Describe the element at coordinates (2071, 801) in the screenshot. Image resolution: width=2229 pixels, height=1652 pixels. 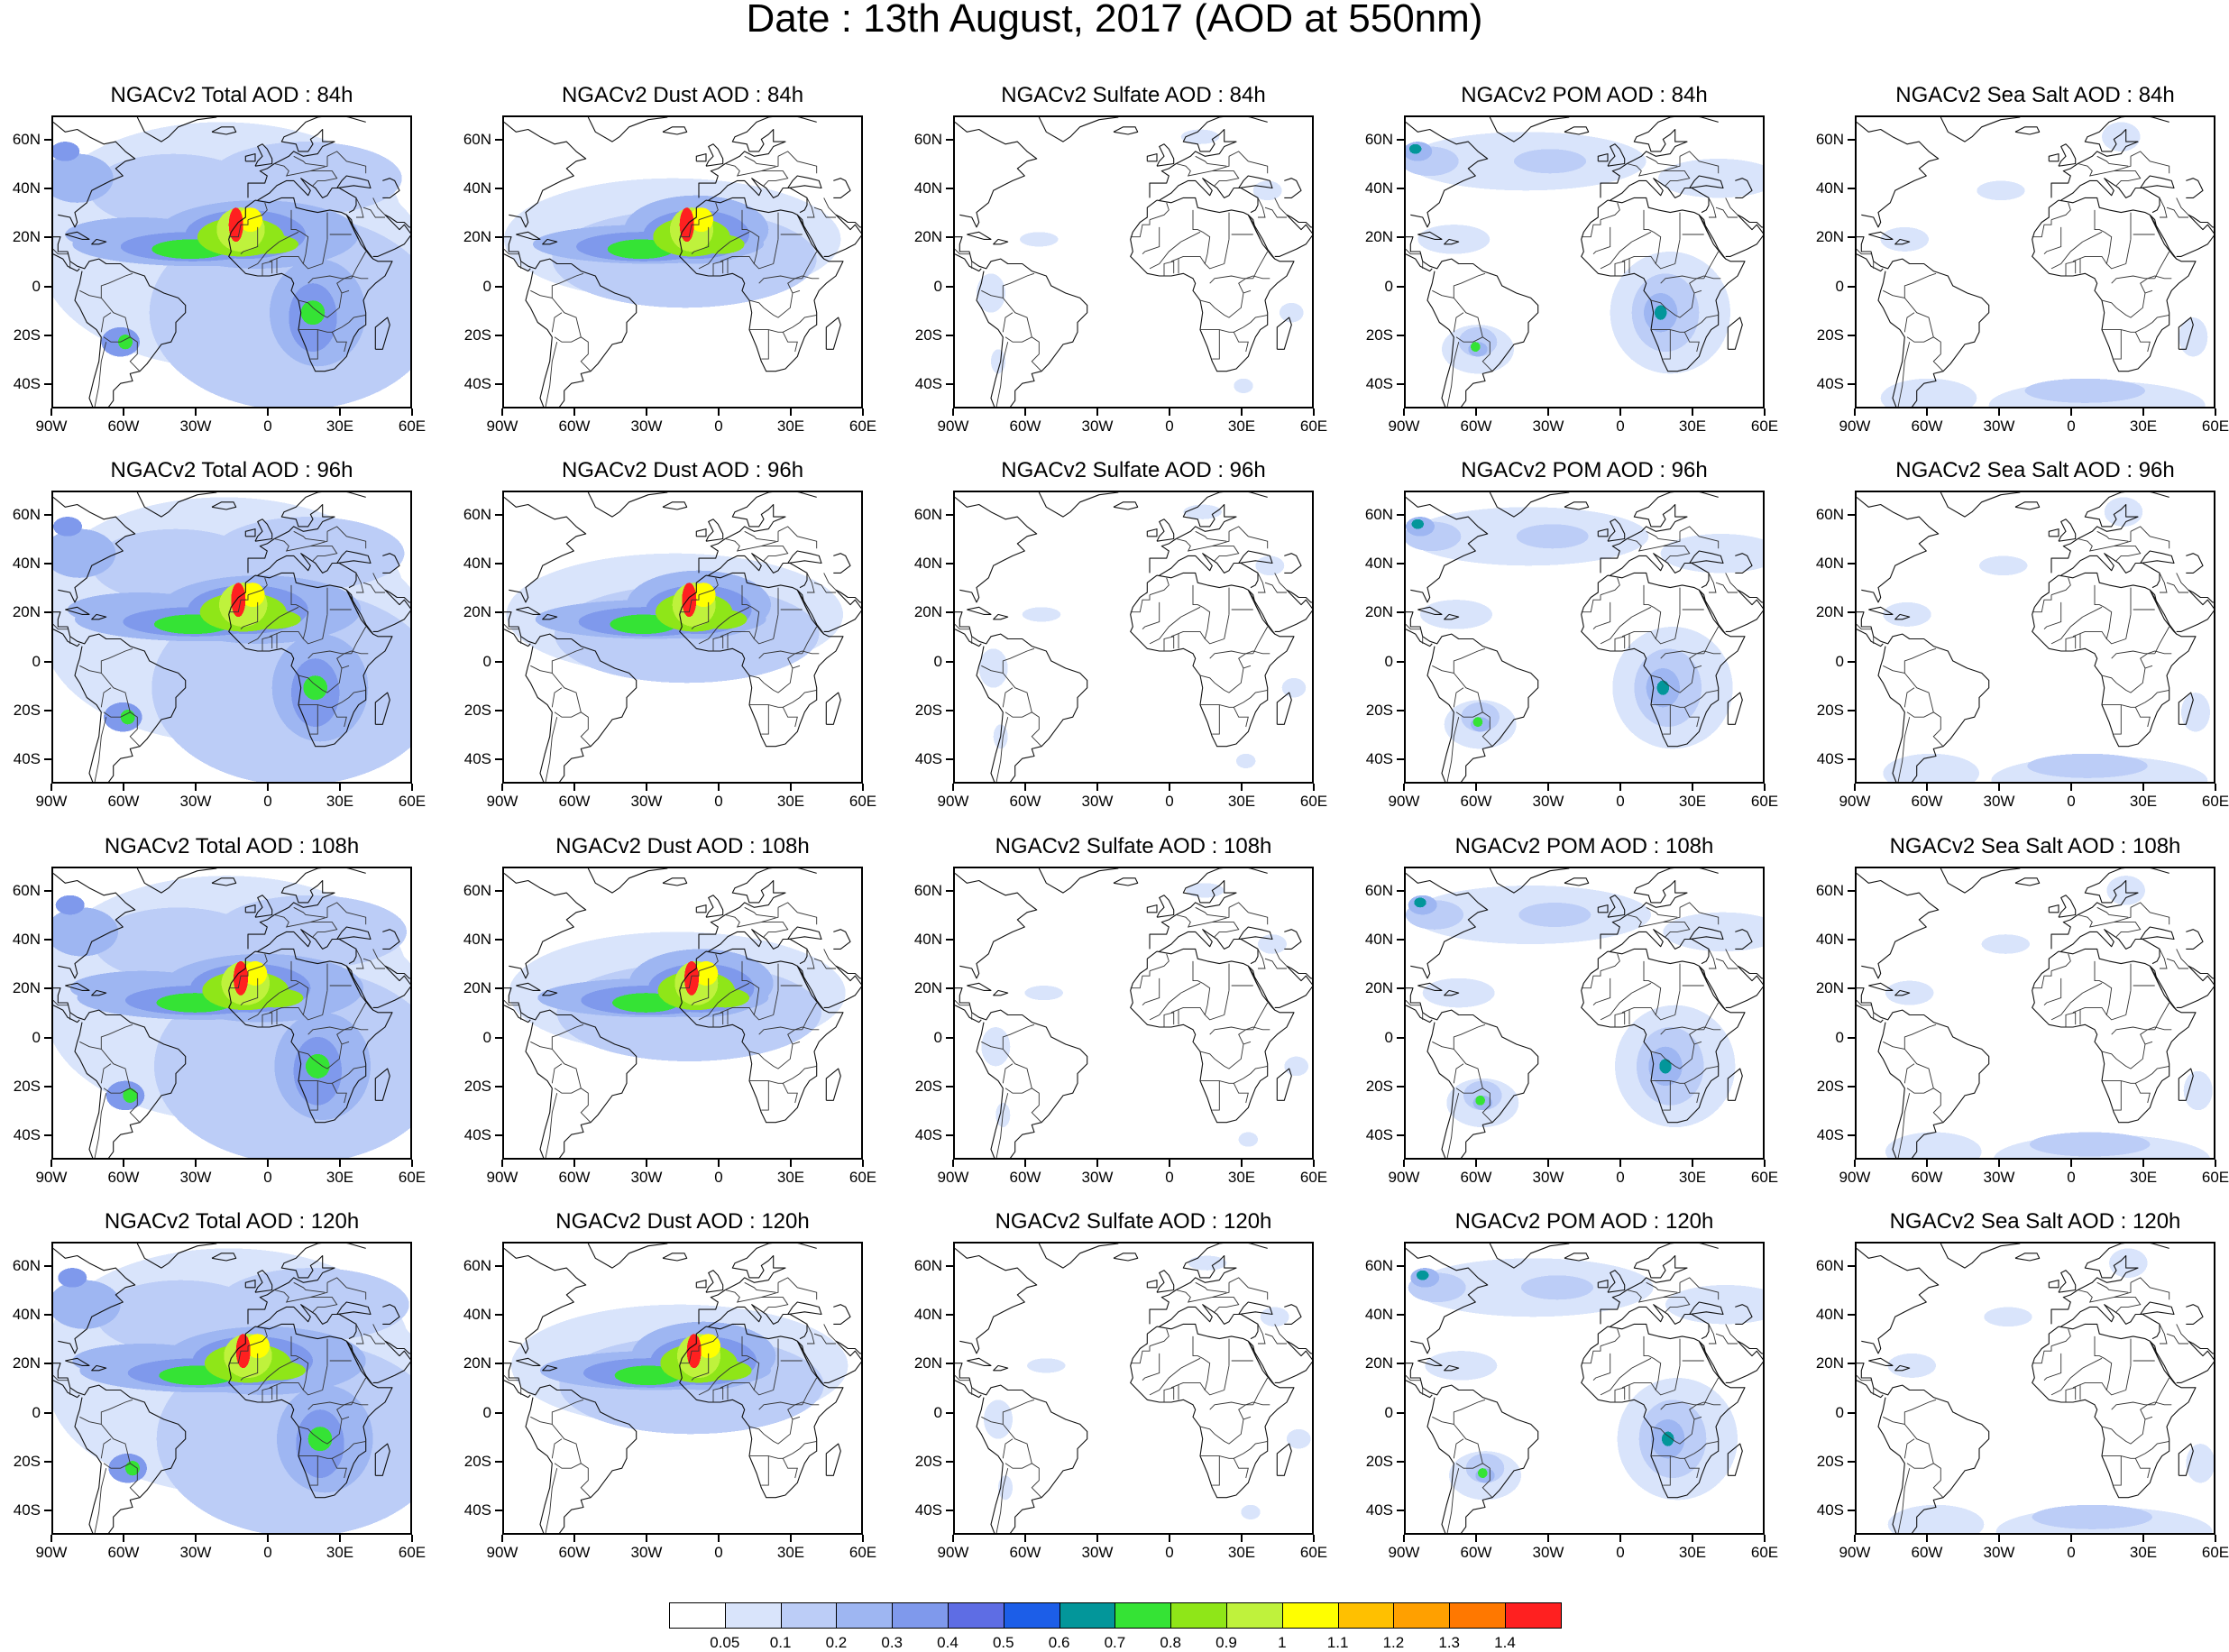
I see `lon-tick-label: 0` at that location.